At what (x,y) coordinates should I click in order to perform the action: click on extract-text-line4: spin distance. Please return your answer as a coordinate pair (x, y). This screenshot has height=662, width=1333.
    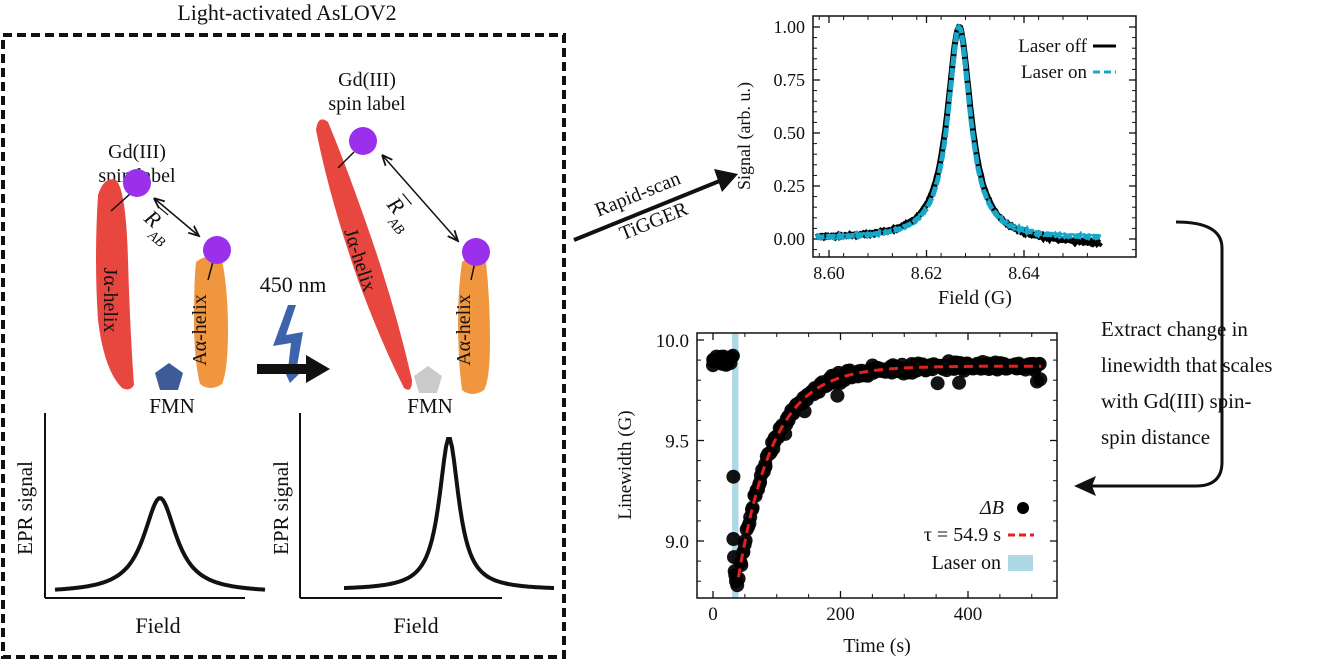
    Looking at the image, I should click on (1155, 437).